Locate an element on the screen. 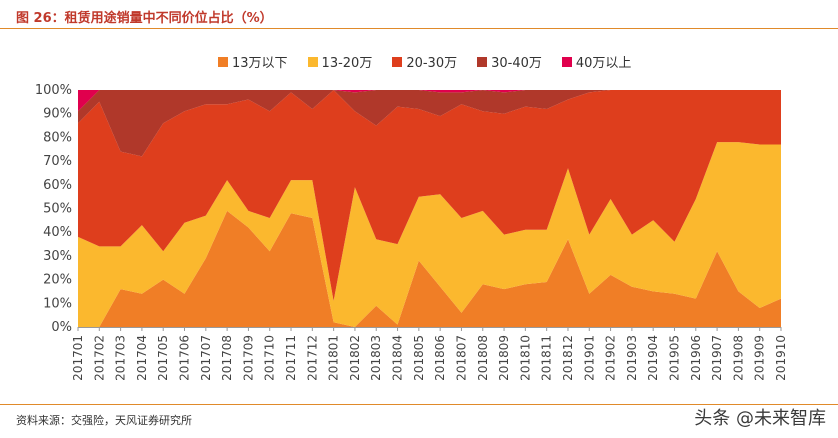 The height and width of the screenshot is (438, 838). x-tick-label: 201802 is located at coordinates (355, 358).